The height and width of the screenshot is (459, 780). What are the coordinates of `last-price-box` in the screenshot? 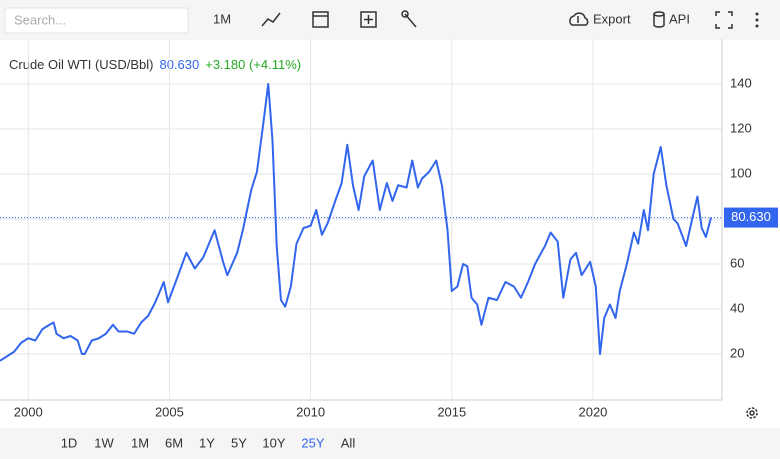 It's located at (751, 217).